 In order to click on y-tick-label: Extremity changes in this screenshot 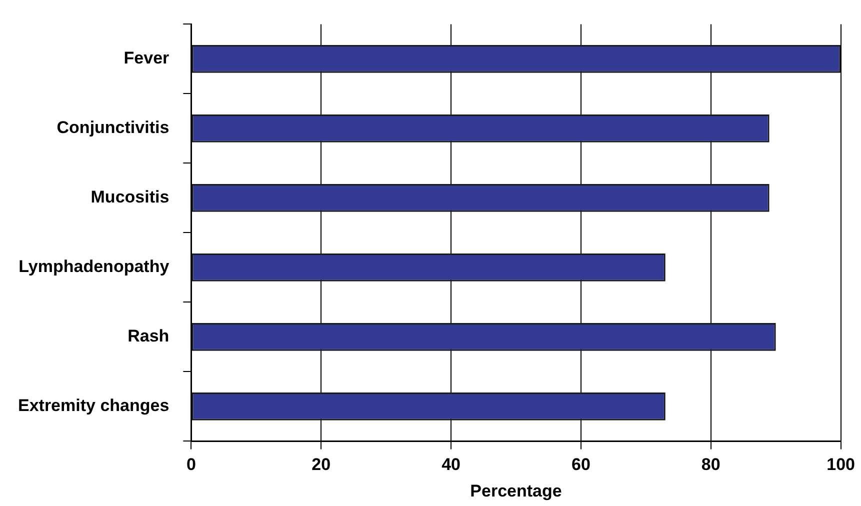, I will do `click(94, 406)`.